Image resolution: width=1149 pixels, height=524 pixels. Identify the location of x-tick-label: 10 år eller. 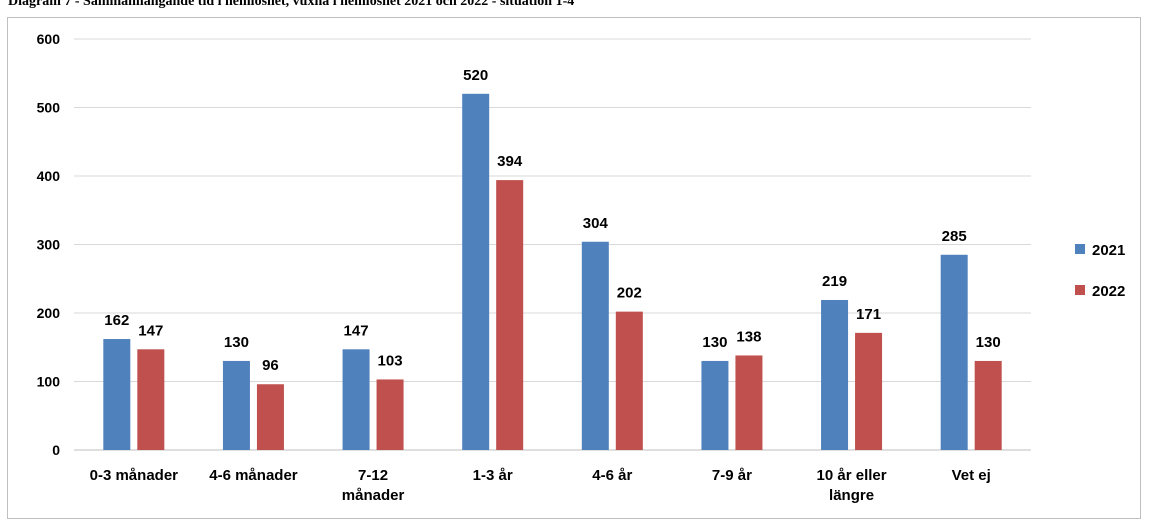
(852, 475).